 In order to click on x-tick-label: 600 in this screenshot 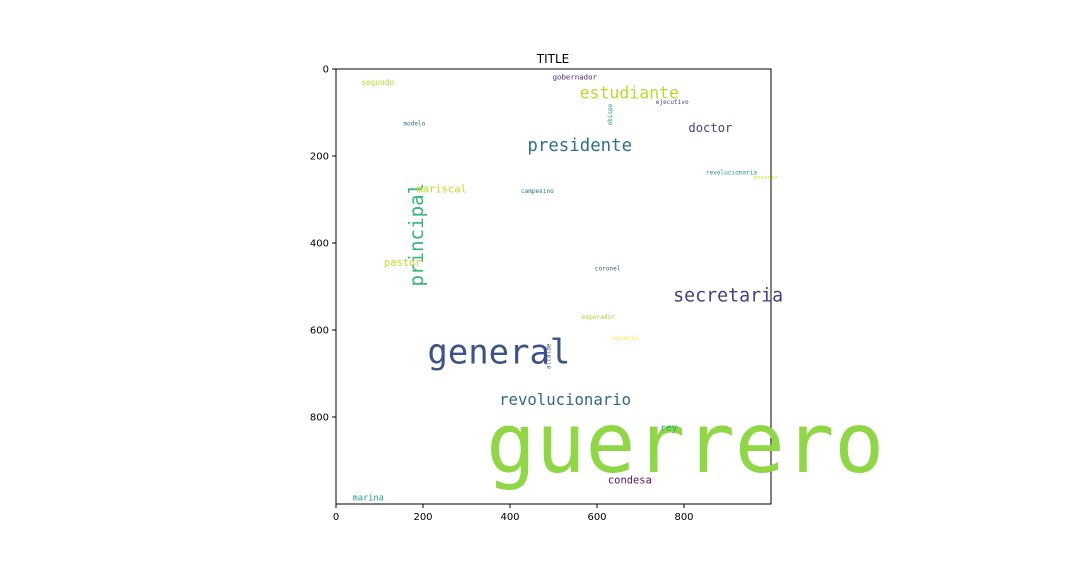, I will do `click(596, 517)`.